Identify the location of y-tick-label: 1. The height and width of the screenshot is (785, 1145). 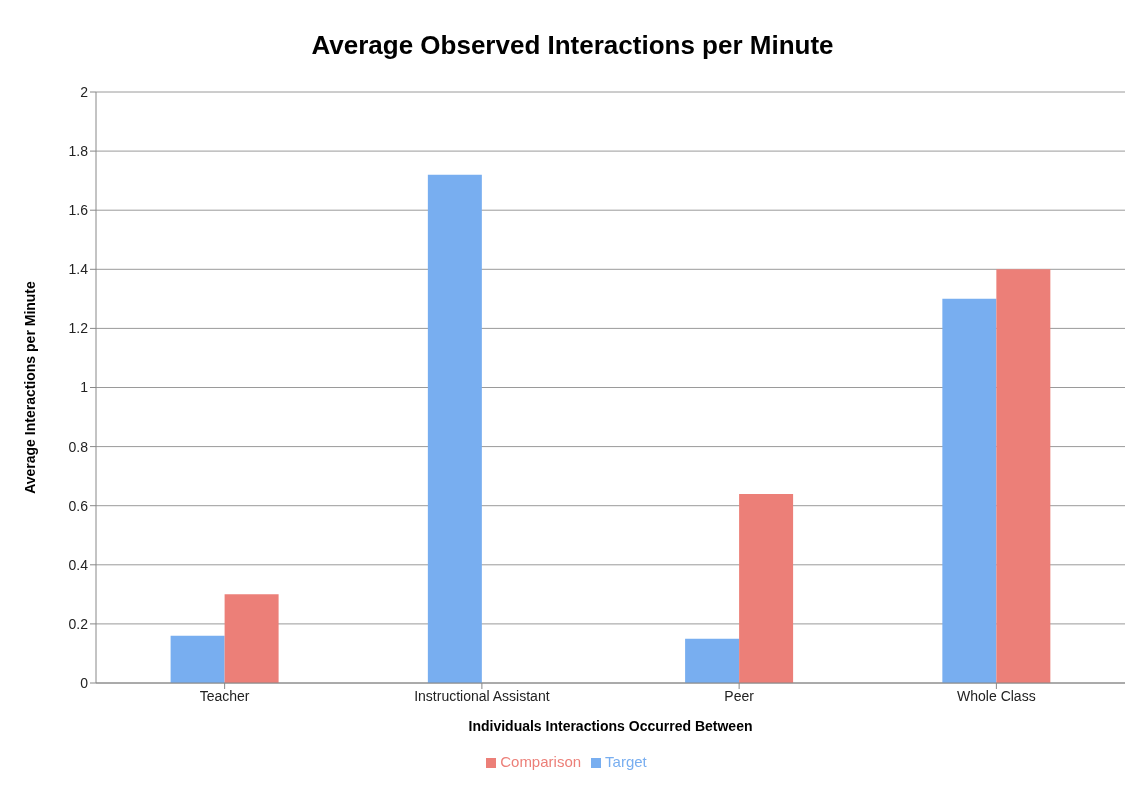
(84, 387).